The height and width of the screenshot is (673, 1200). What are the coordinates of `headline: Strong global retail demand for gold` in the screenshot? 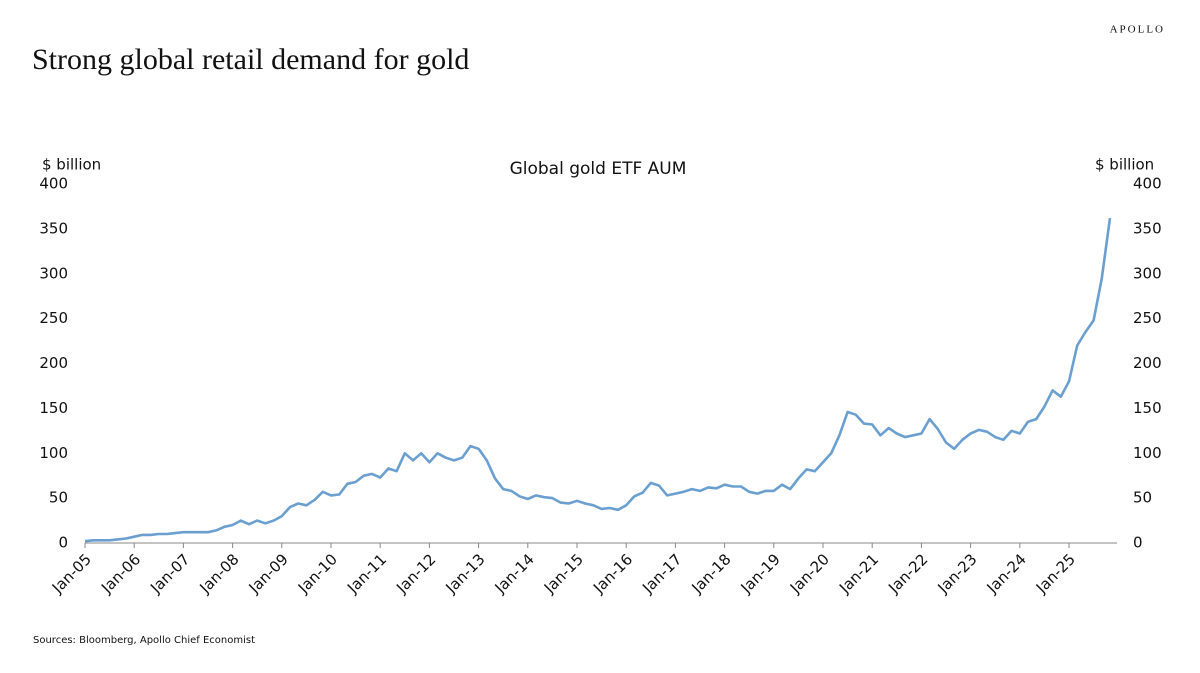 It's located at (250, 59).